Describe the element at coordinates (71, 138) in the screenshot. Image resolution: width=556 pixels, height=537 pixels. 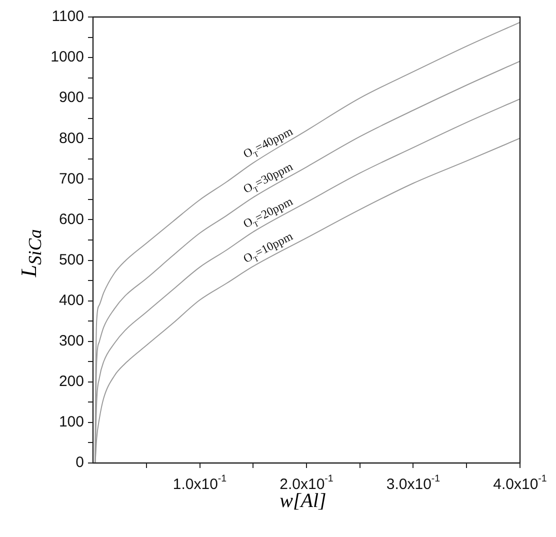
I see `y-tick-label: 800` at that location.